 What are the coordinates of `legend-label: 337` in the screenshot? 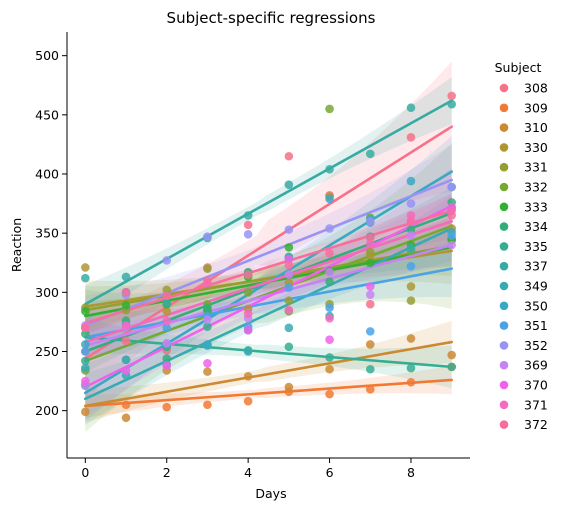 It's located at (536, 266).